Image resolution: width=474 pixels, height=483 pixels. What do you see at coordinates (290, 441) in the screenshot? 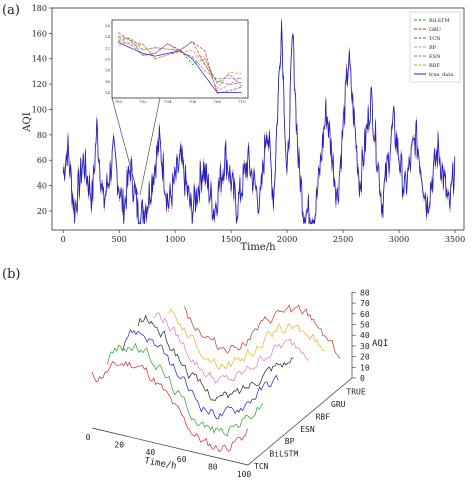
I see `chart-b-series-tick-bp: BP` at bounding box center [290, 441].